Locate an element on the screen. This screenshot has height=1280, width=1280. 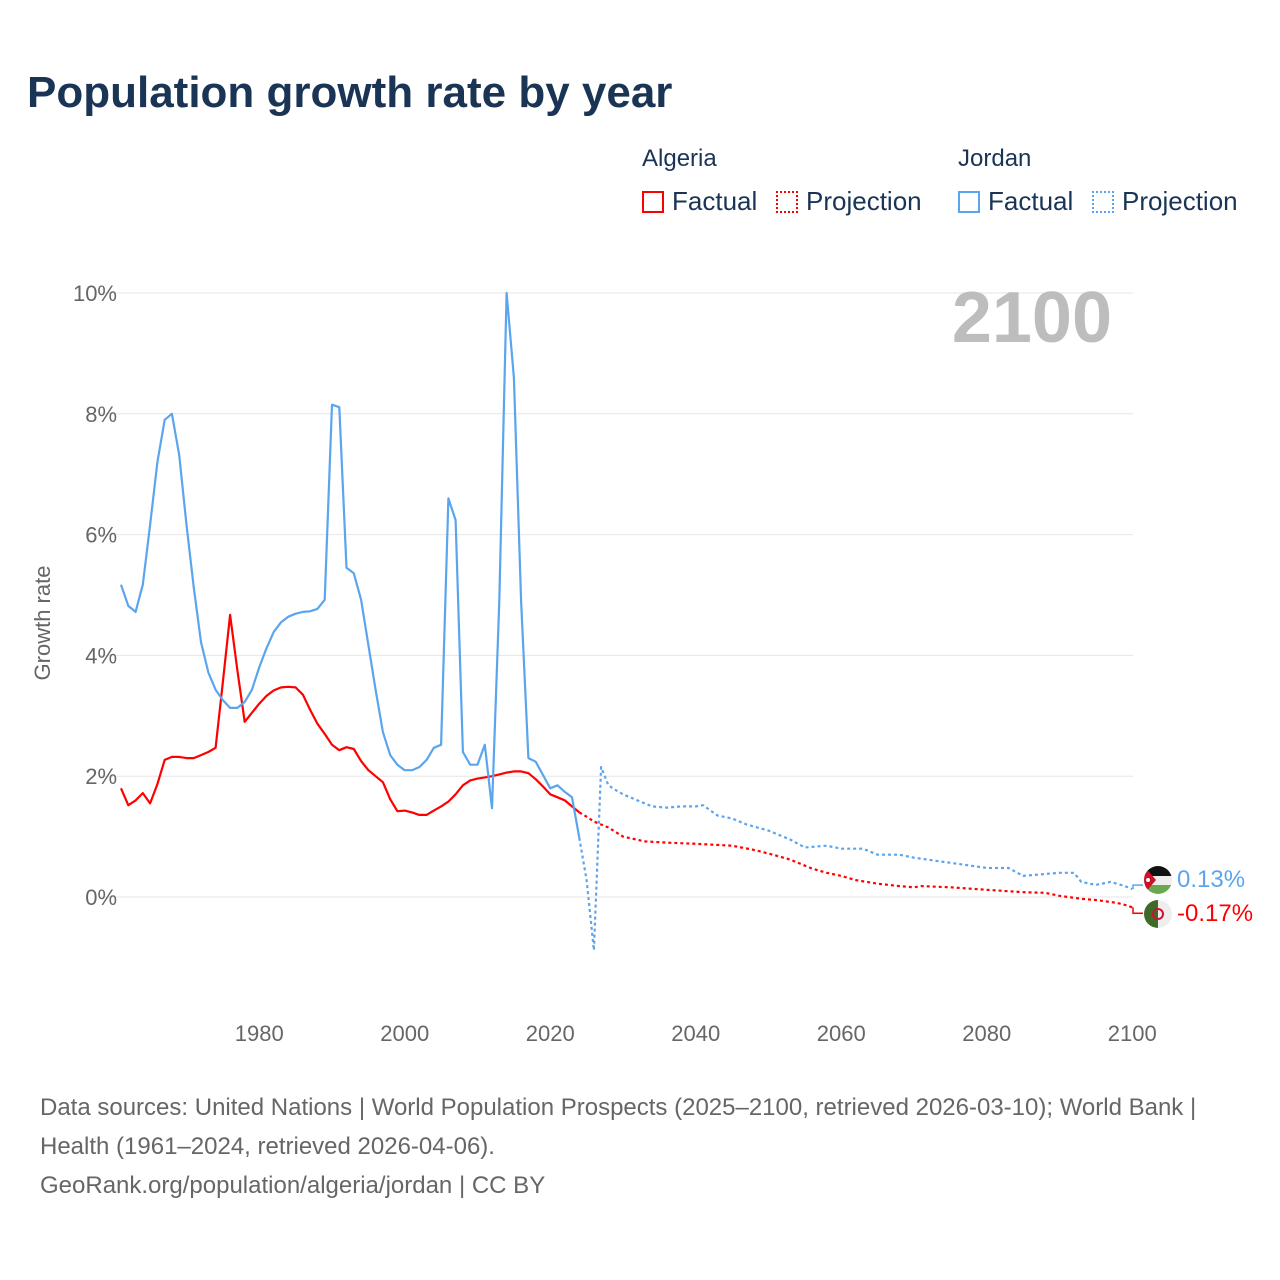
legend-group-algeria: Algeria is located at coordinates (679, 158).